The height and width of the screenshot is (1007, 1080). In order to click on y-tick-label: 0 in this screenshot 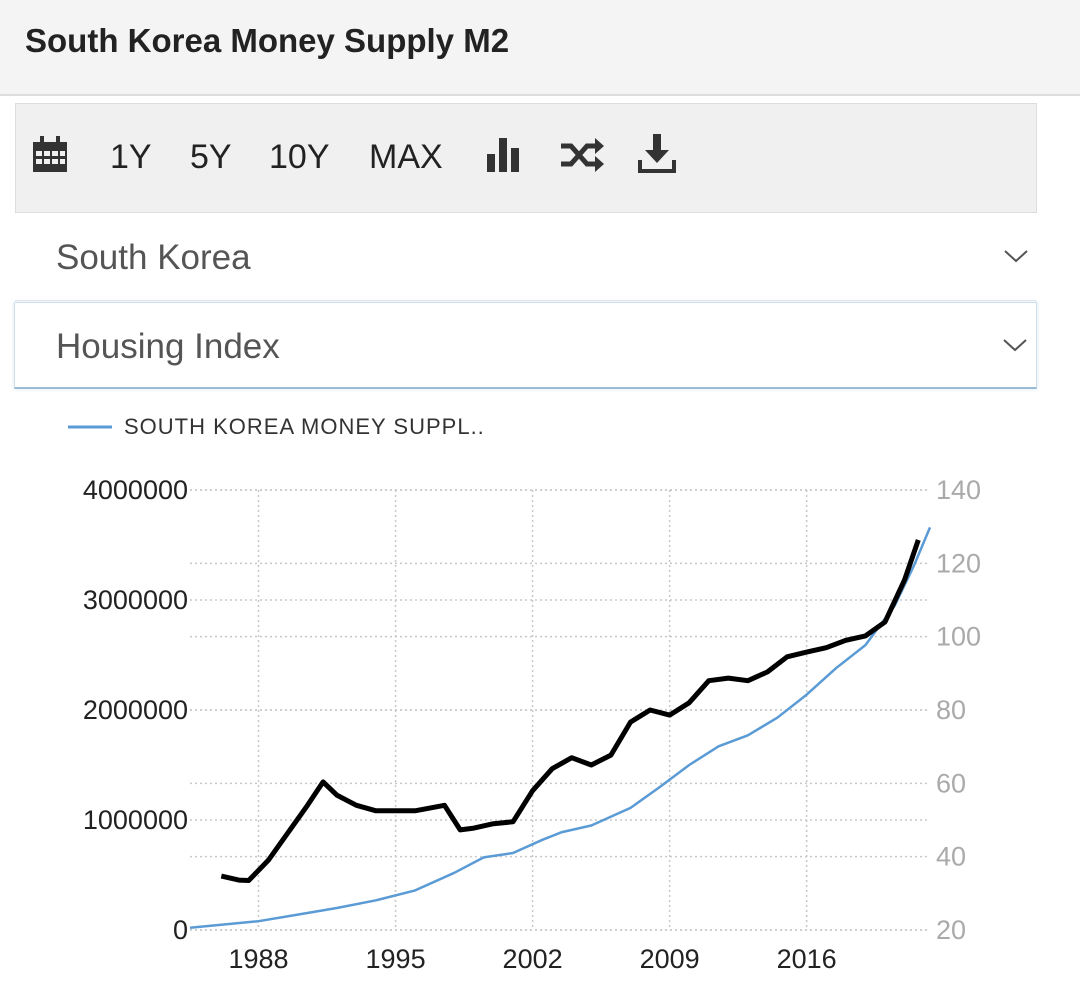, I will do `click(180, 930)`.